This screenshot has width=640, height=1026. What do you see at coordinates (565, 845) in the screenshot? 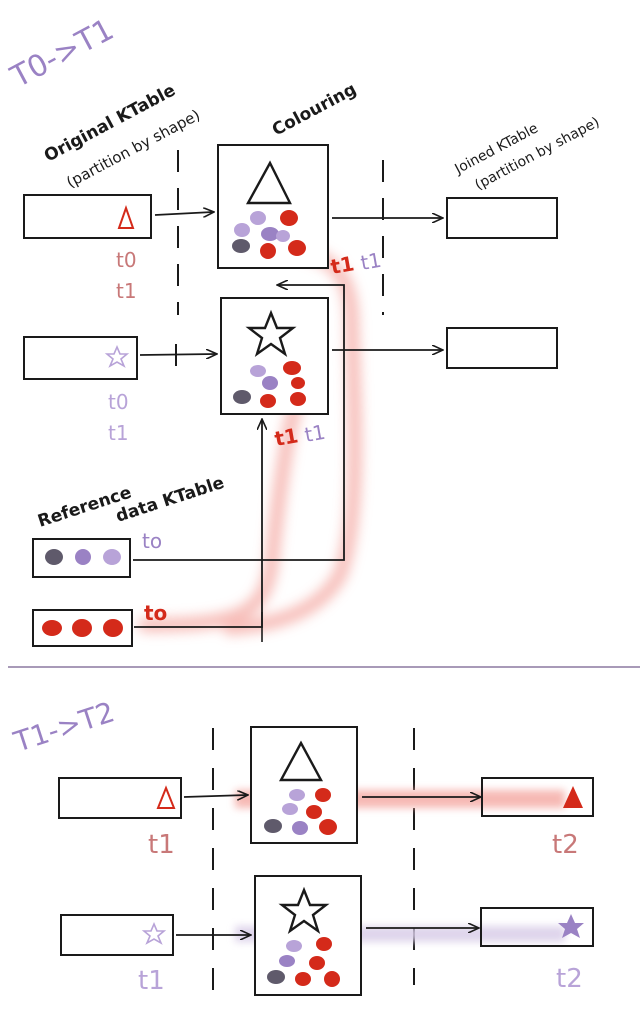
I see `bottom-triangle-output-time: t2` at bounding box center [565, 845].